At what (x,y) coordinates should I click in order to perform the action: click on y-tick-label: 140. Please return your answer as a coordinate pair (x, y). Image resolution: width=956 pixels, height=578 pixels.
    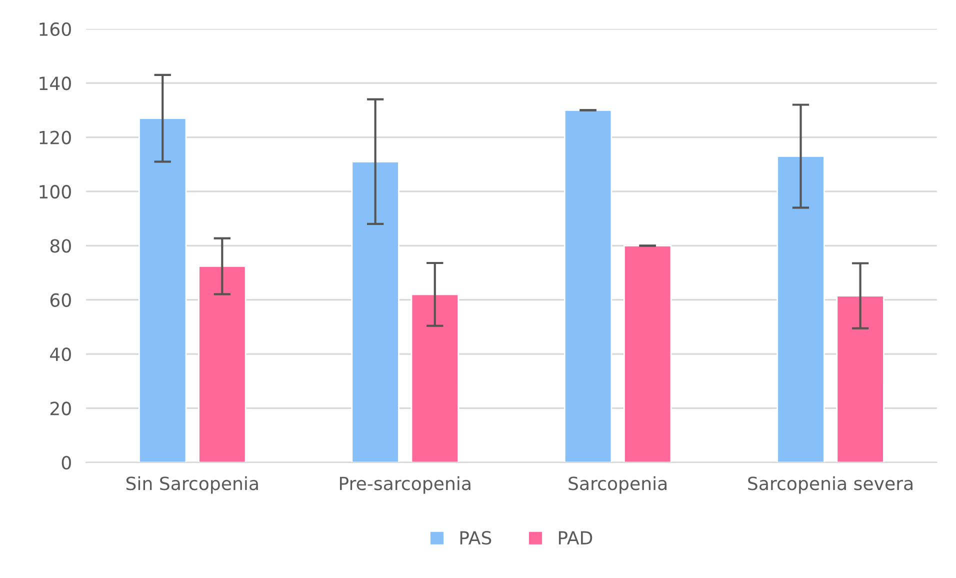
    Looking at the image, I should click on (55, 83).